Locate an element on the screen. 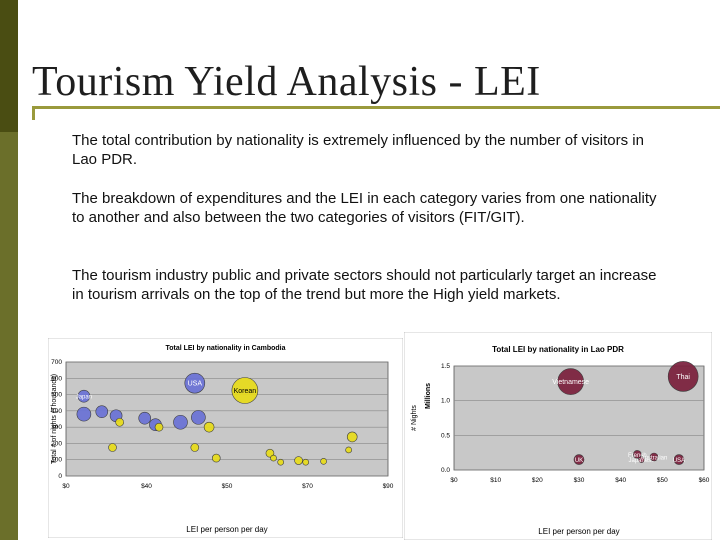 This screenshot has width=720, height=545. bubble-label: Vietnamese is located at coordinates (570, 382).